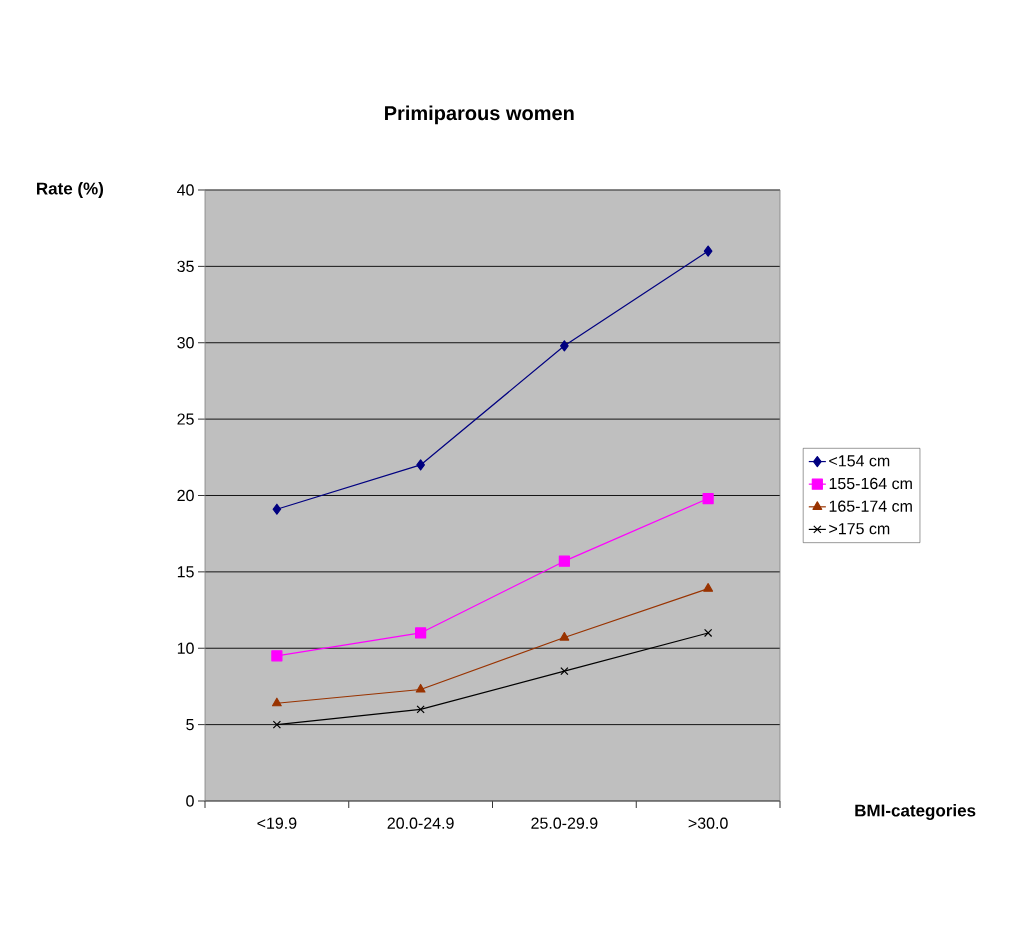 This screenshot has height=932, width=1021. What do you see at coordinates (185, 266) in the screenshot?
I see `y-tick-label: 35` at bounding box center [185, 266].